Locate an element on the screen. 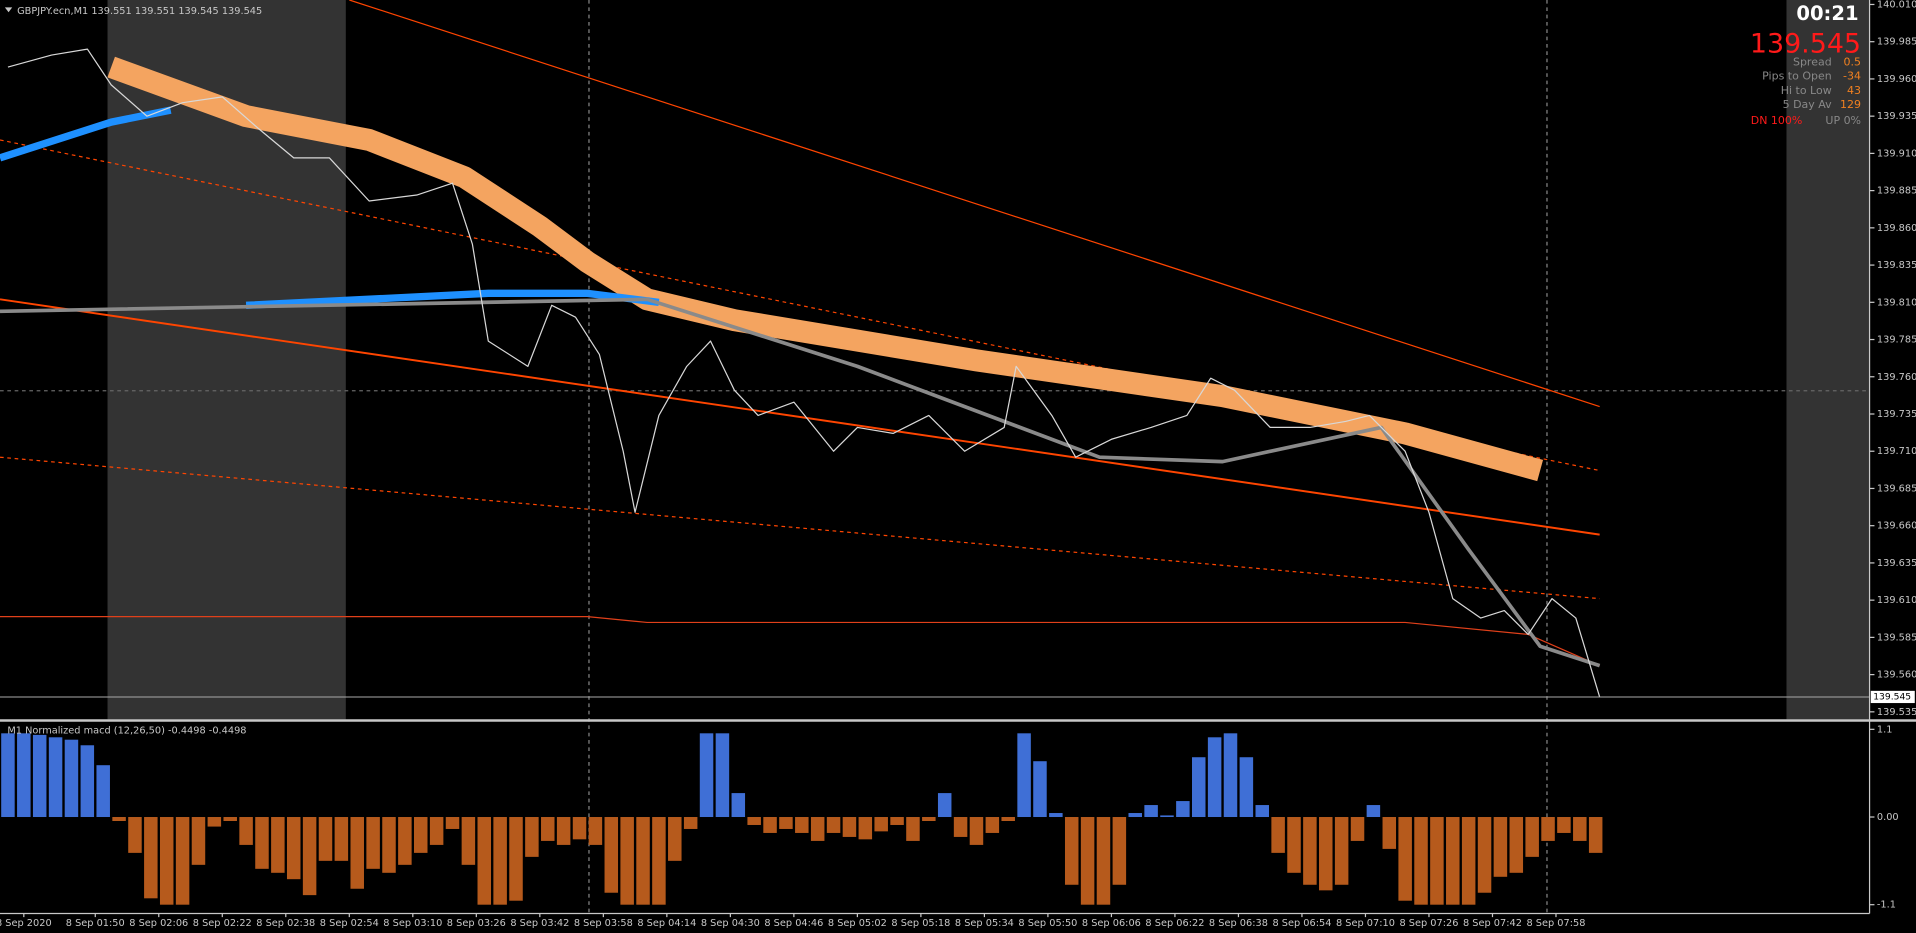 The height and width of the screenshot is (933, 1916). y-tick-label: 139.910 is located at coordinates (1896, 153).